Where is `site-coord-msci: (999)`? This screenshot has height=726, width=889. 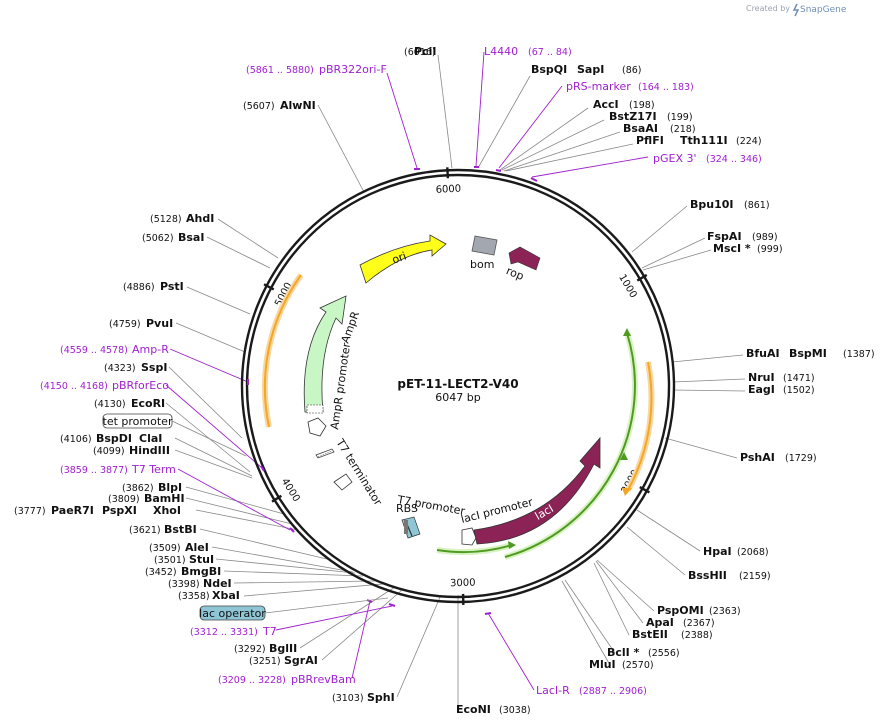 site-coord-msci: (999) is located at coordinates (770, 249).